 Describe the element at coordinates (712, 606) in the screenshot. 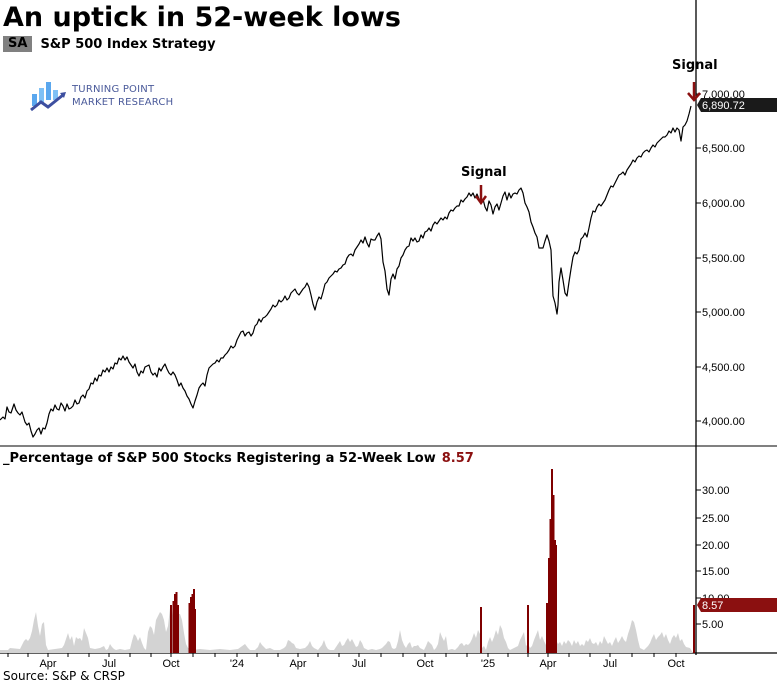

I see `last-value-lower: 8.57` at that location.